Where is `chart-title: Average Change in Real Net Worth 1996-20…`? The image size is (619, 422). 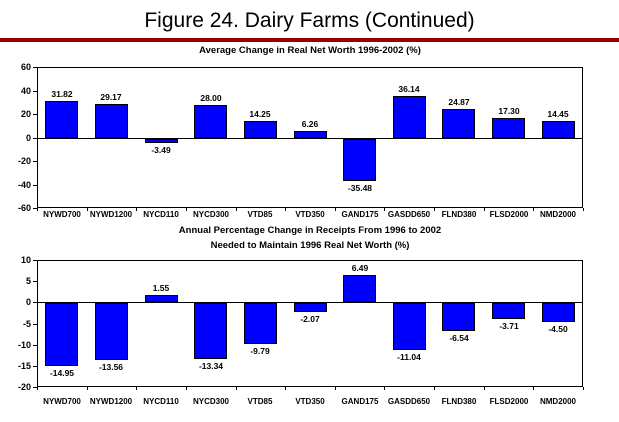 chart-title: Average Change in Real Net Worth 1996-20… is located at coordinates (310, 50).